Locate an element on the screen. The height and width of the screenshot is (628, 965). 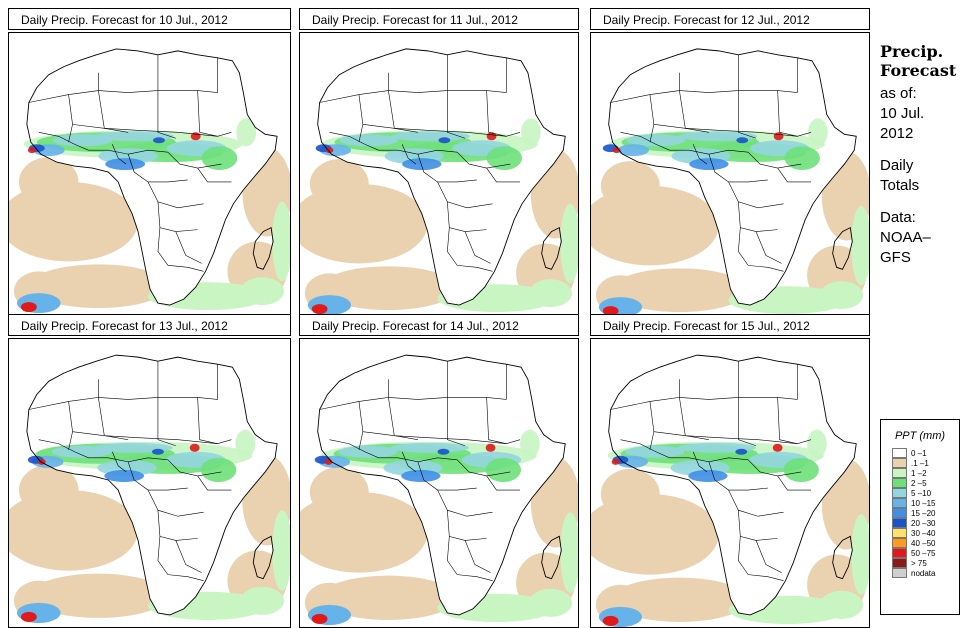
forecast-panel-4: Daily Precip. Forecast for 13 Jul., 2012 is located at coordinates (149, 471).